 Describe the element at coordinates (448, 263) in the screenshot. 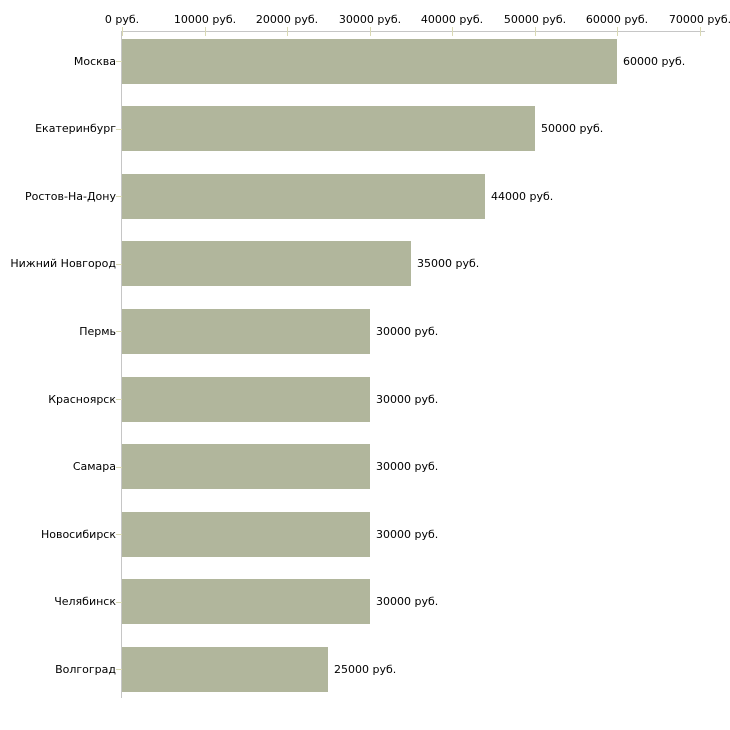

I see `value-label: 35000 руб.` at that location.